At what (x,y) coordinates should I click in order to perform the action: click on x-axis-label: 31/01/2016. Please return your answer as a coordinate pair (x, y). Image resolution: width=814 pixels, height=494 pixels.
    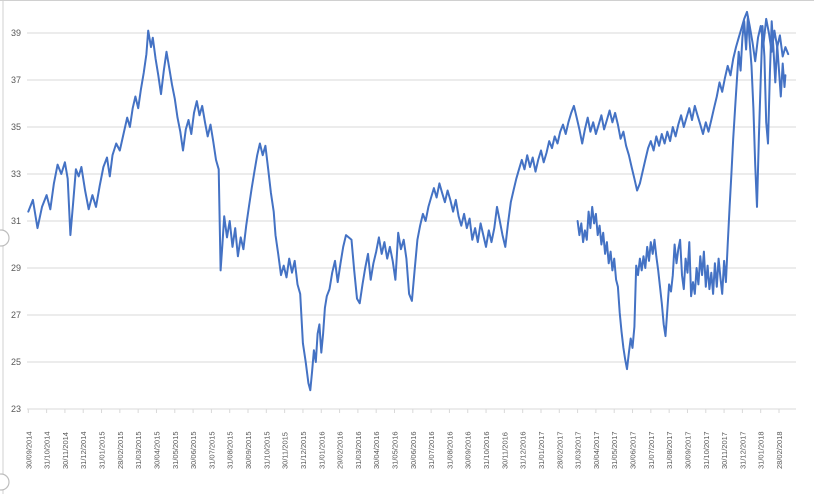
    Looking at the image, I should click on (321, 450).